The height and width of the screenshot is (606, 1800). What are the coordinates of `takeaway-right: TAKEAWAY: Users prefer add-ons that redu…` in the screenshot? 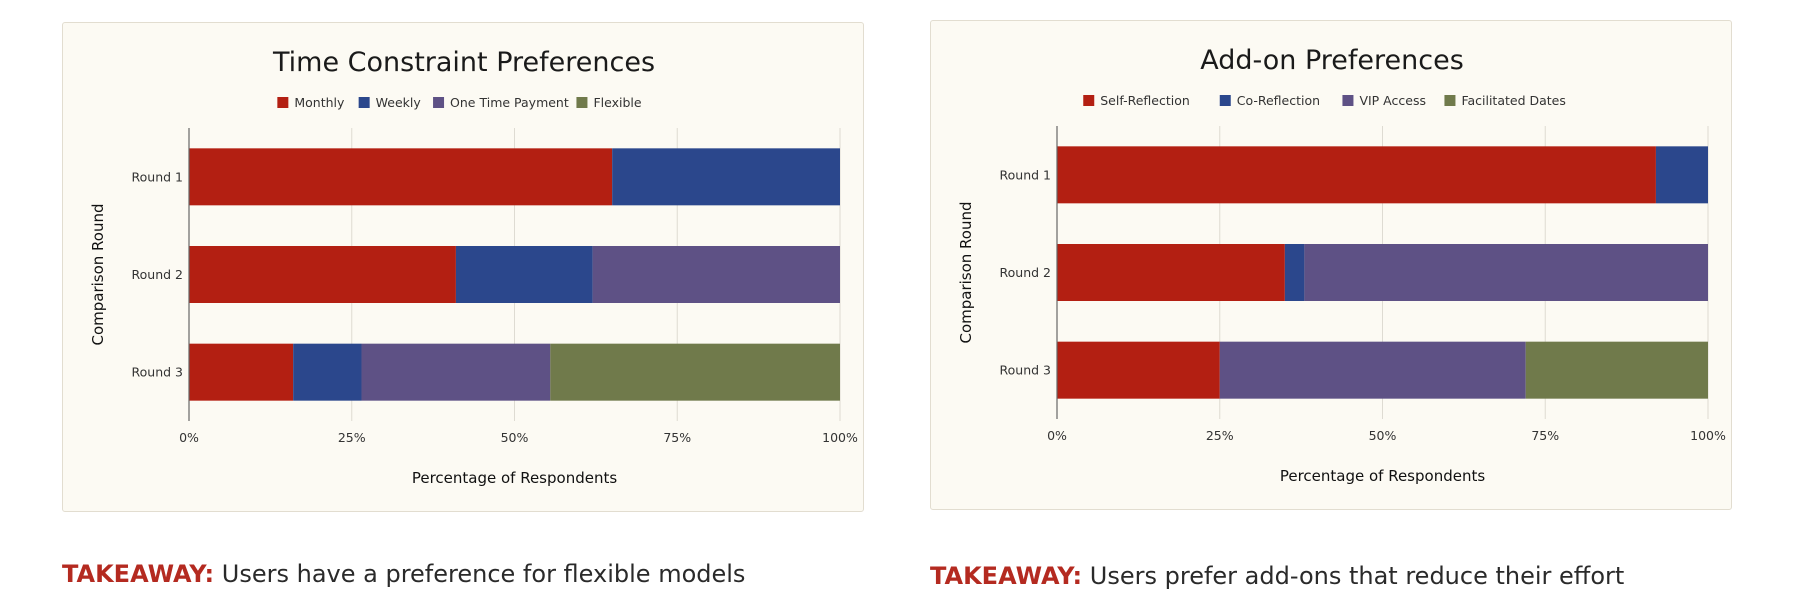 It's located at (1277, 576).